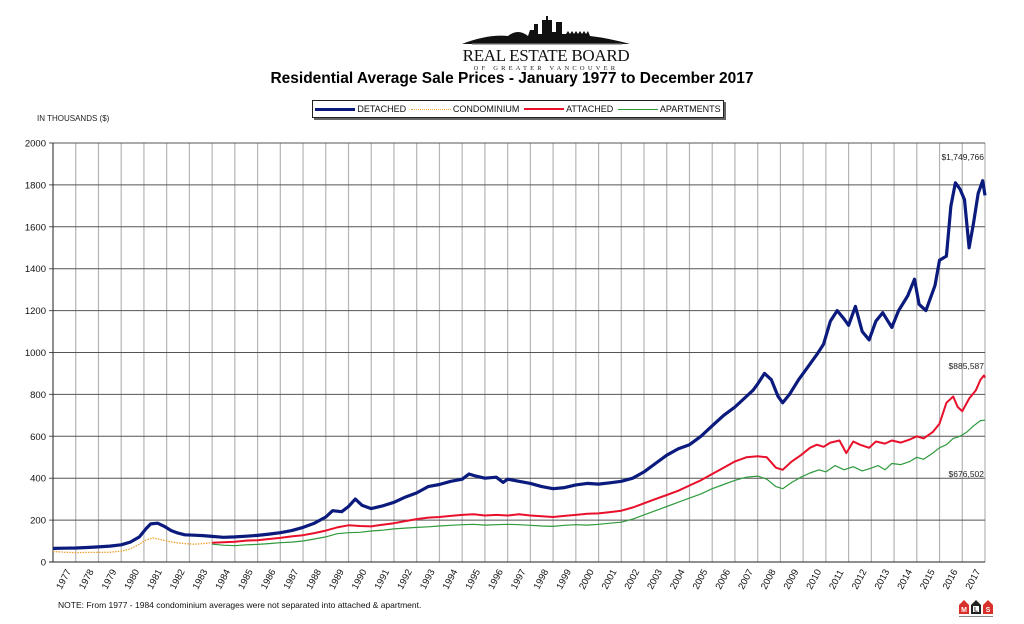 This screenshot has height=624, width=1024. What do you see at coordinates (383, 580) in the screenshot?
I see `x-tick-label: 1991` at bounding box center [383, 580].